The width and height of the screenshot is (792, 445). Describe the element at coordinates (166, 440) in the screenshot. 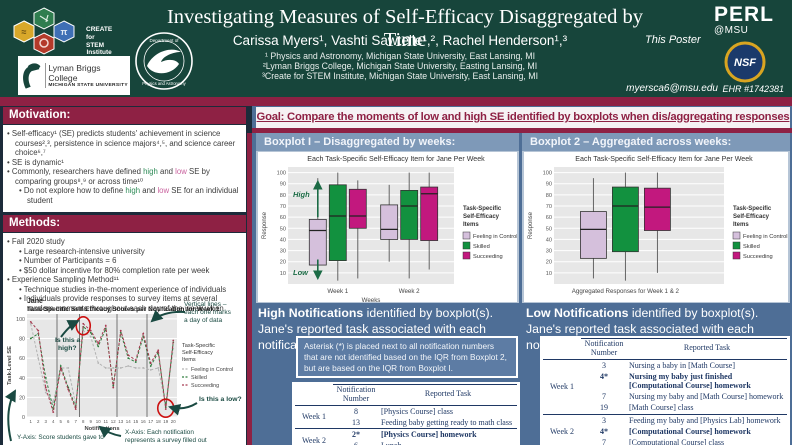

I see `svg-text: represents a survey filled out` at that location.